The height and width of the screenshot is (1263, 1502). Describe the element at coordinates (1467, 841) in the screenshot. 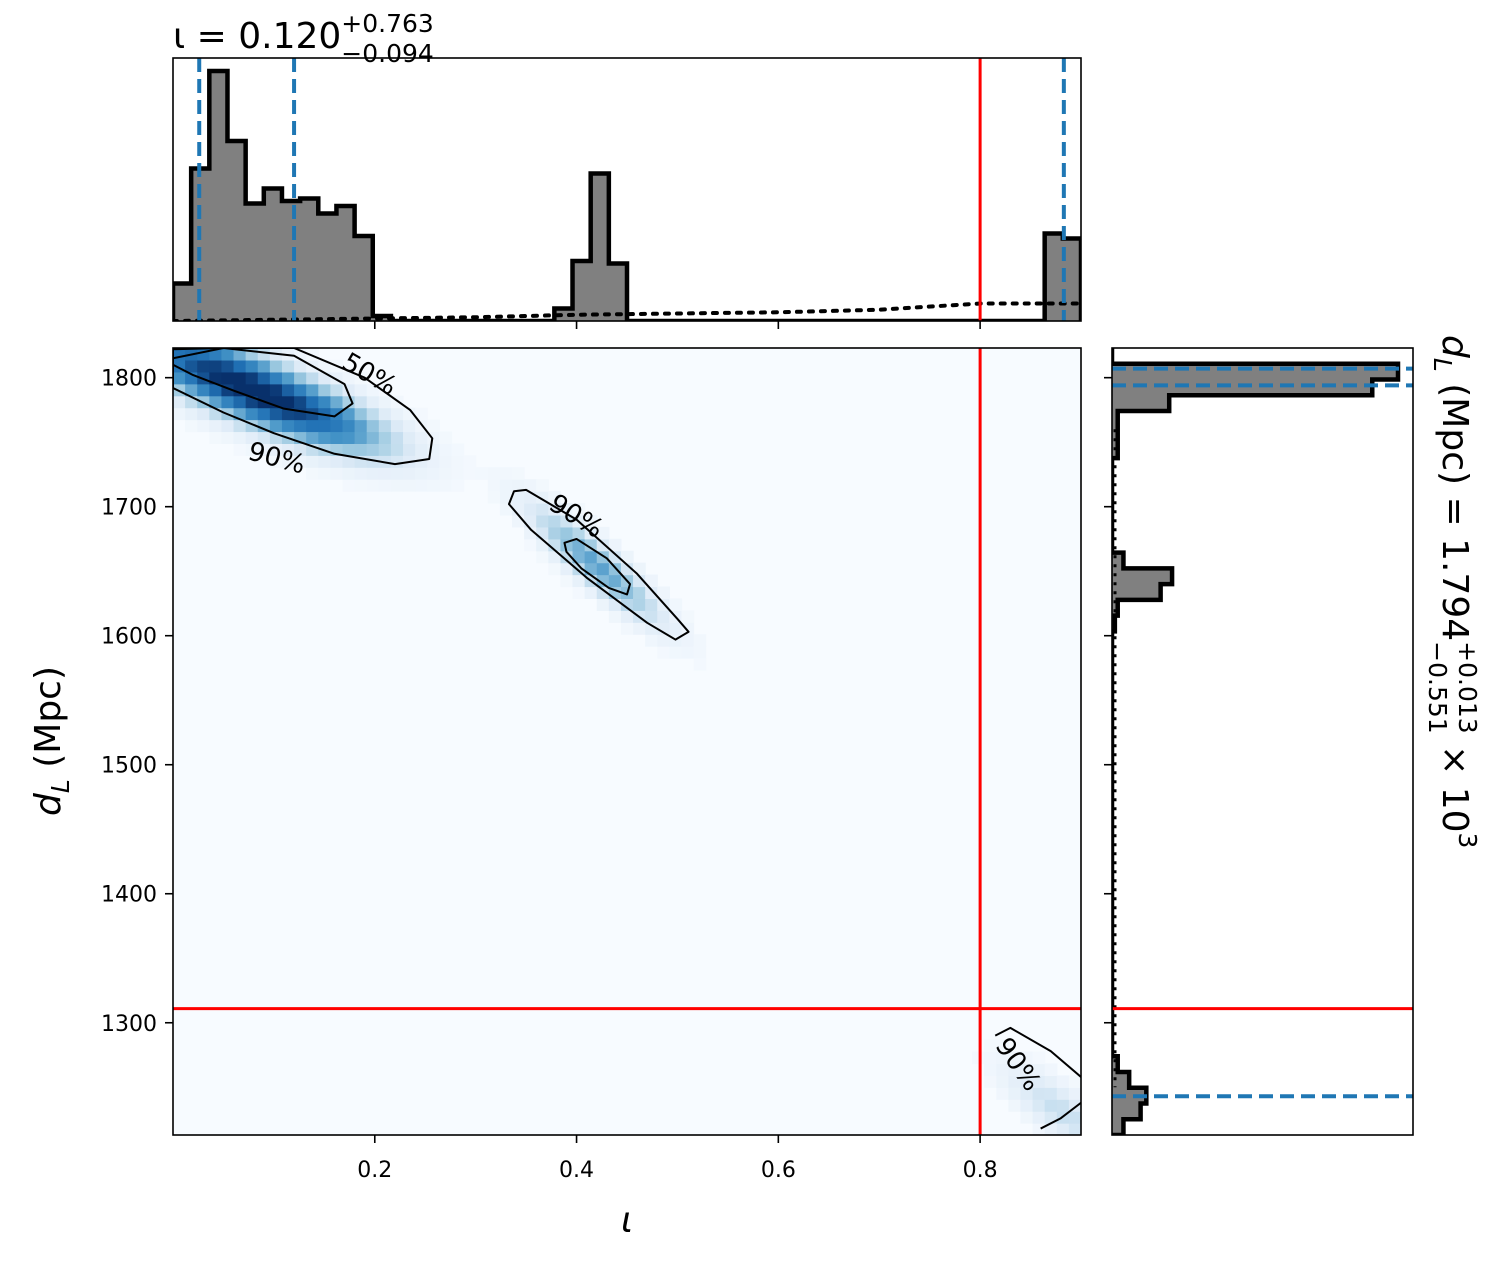

I see `right-title-exponent: 3` at that location.